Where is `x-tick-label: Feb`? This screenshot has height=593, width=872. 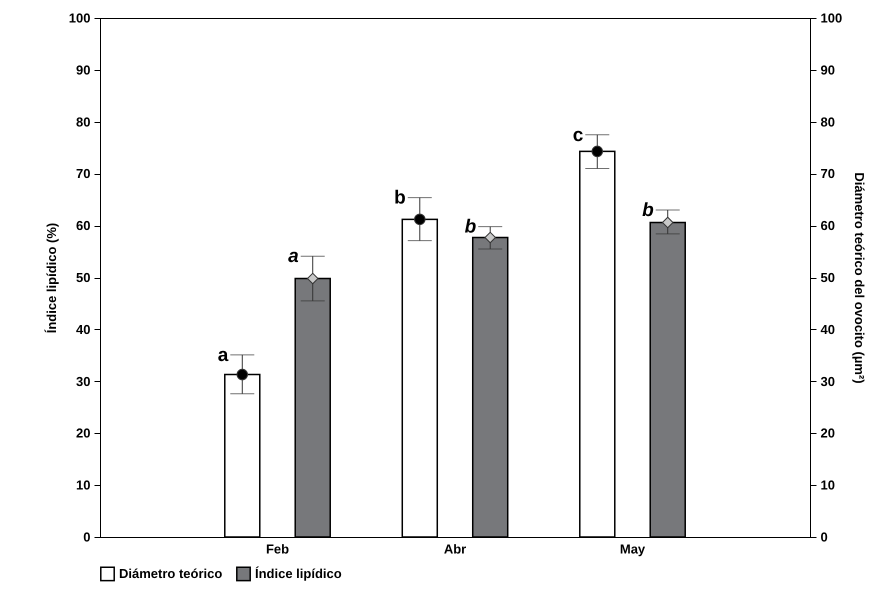
x-tick-label: Feb is located at coordinates (278, 549).